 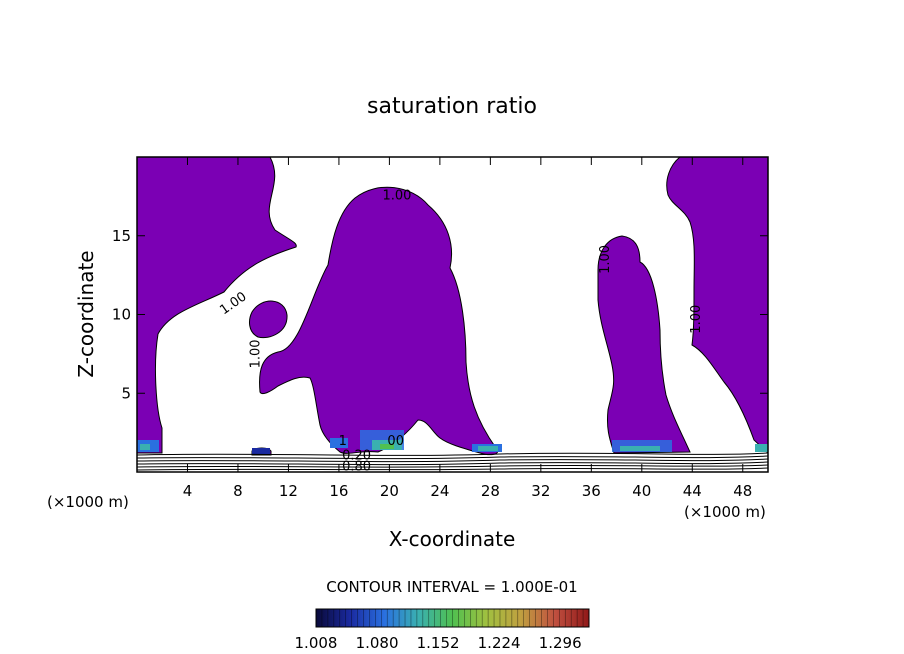 What do you see at coordinates (439, 491) in the screenshot?
I see `x-tick-label: 24` at bounding box center [439, 491].